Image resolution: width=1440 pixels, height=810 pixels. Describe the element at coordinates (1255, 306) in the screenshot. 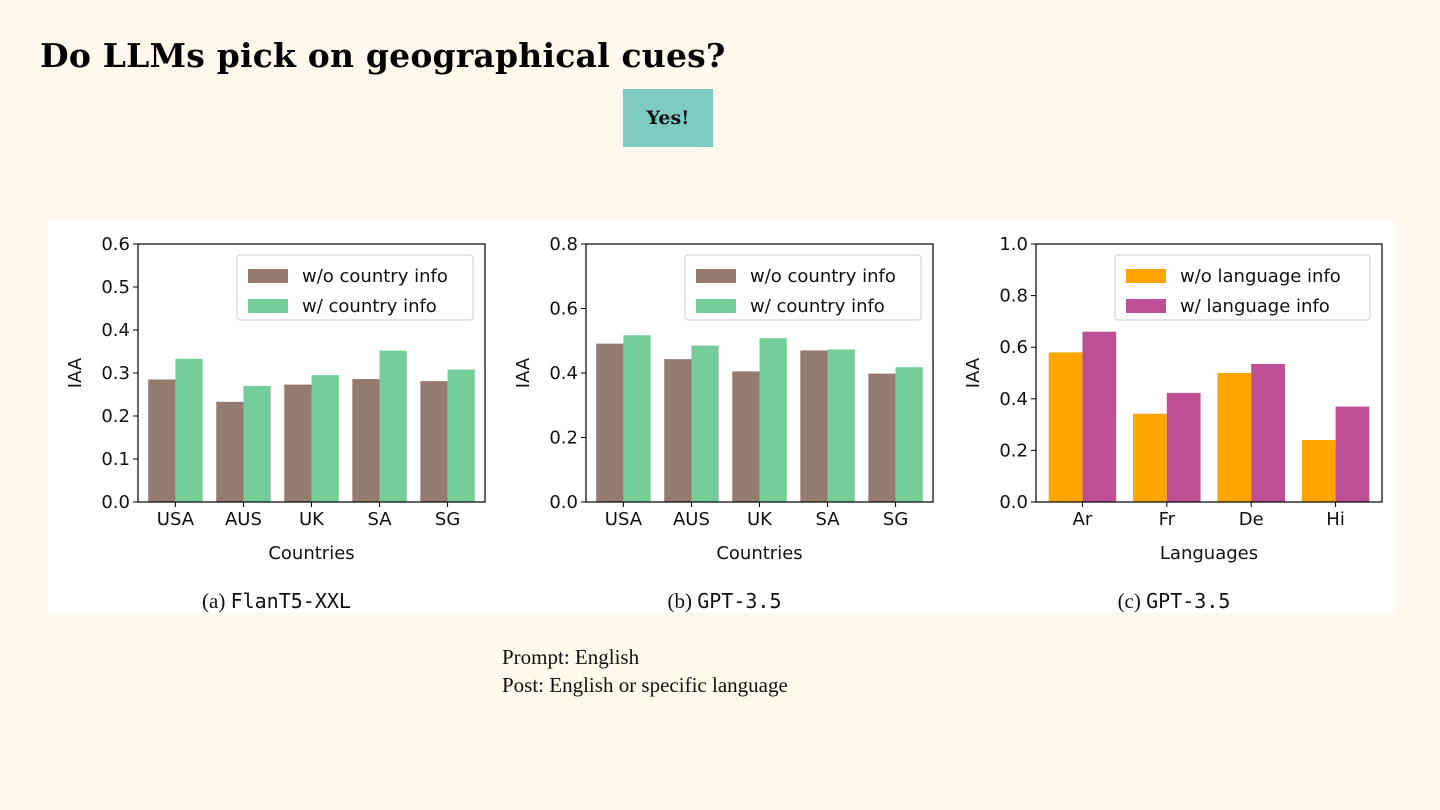

I see `legend-label: w/ language info` at that location.